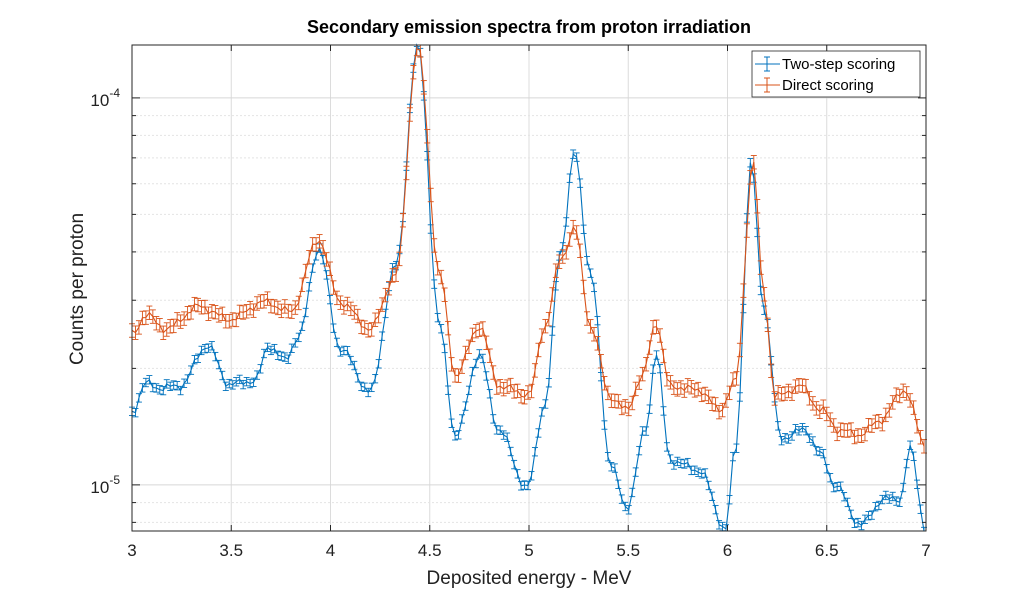 This screenshot has height=599, width=1024. What do you see at coordinates (105, 291) in the screenshot?
I see `y-tick-labels: 10-410-5` at bounding box center [105, 291].